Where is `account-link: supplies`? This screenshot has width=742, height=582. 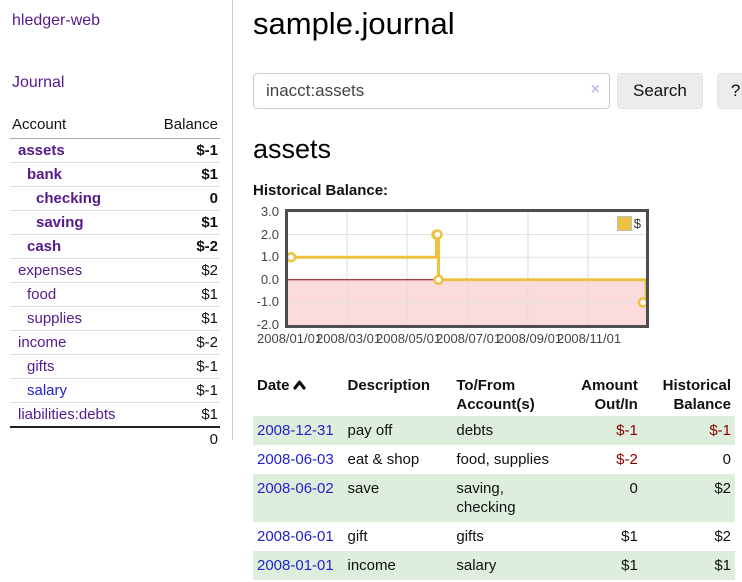
account-link: supplies is located at coordinates (55, 318).